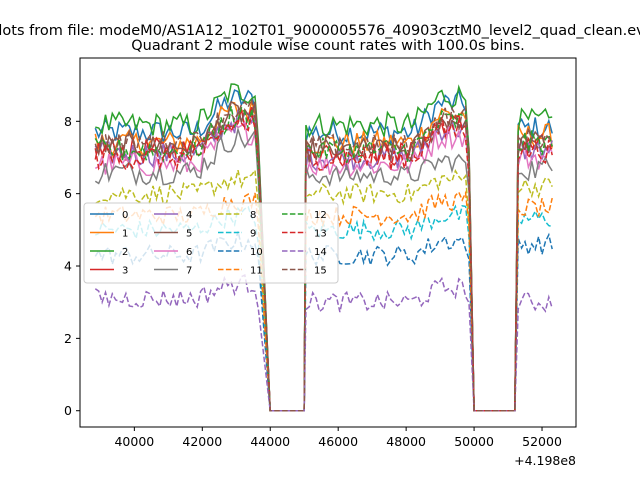 This screenshot has width=640, height=480. I want to click on x-tick-label: 40000, so click(134, 441).